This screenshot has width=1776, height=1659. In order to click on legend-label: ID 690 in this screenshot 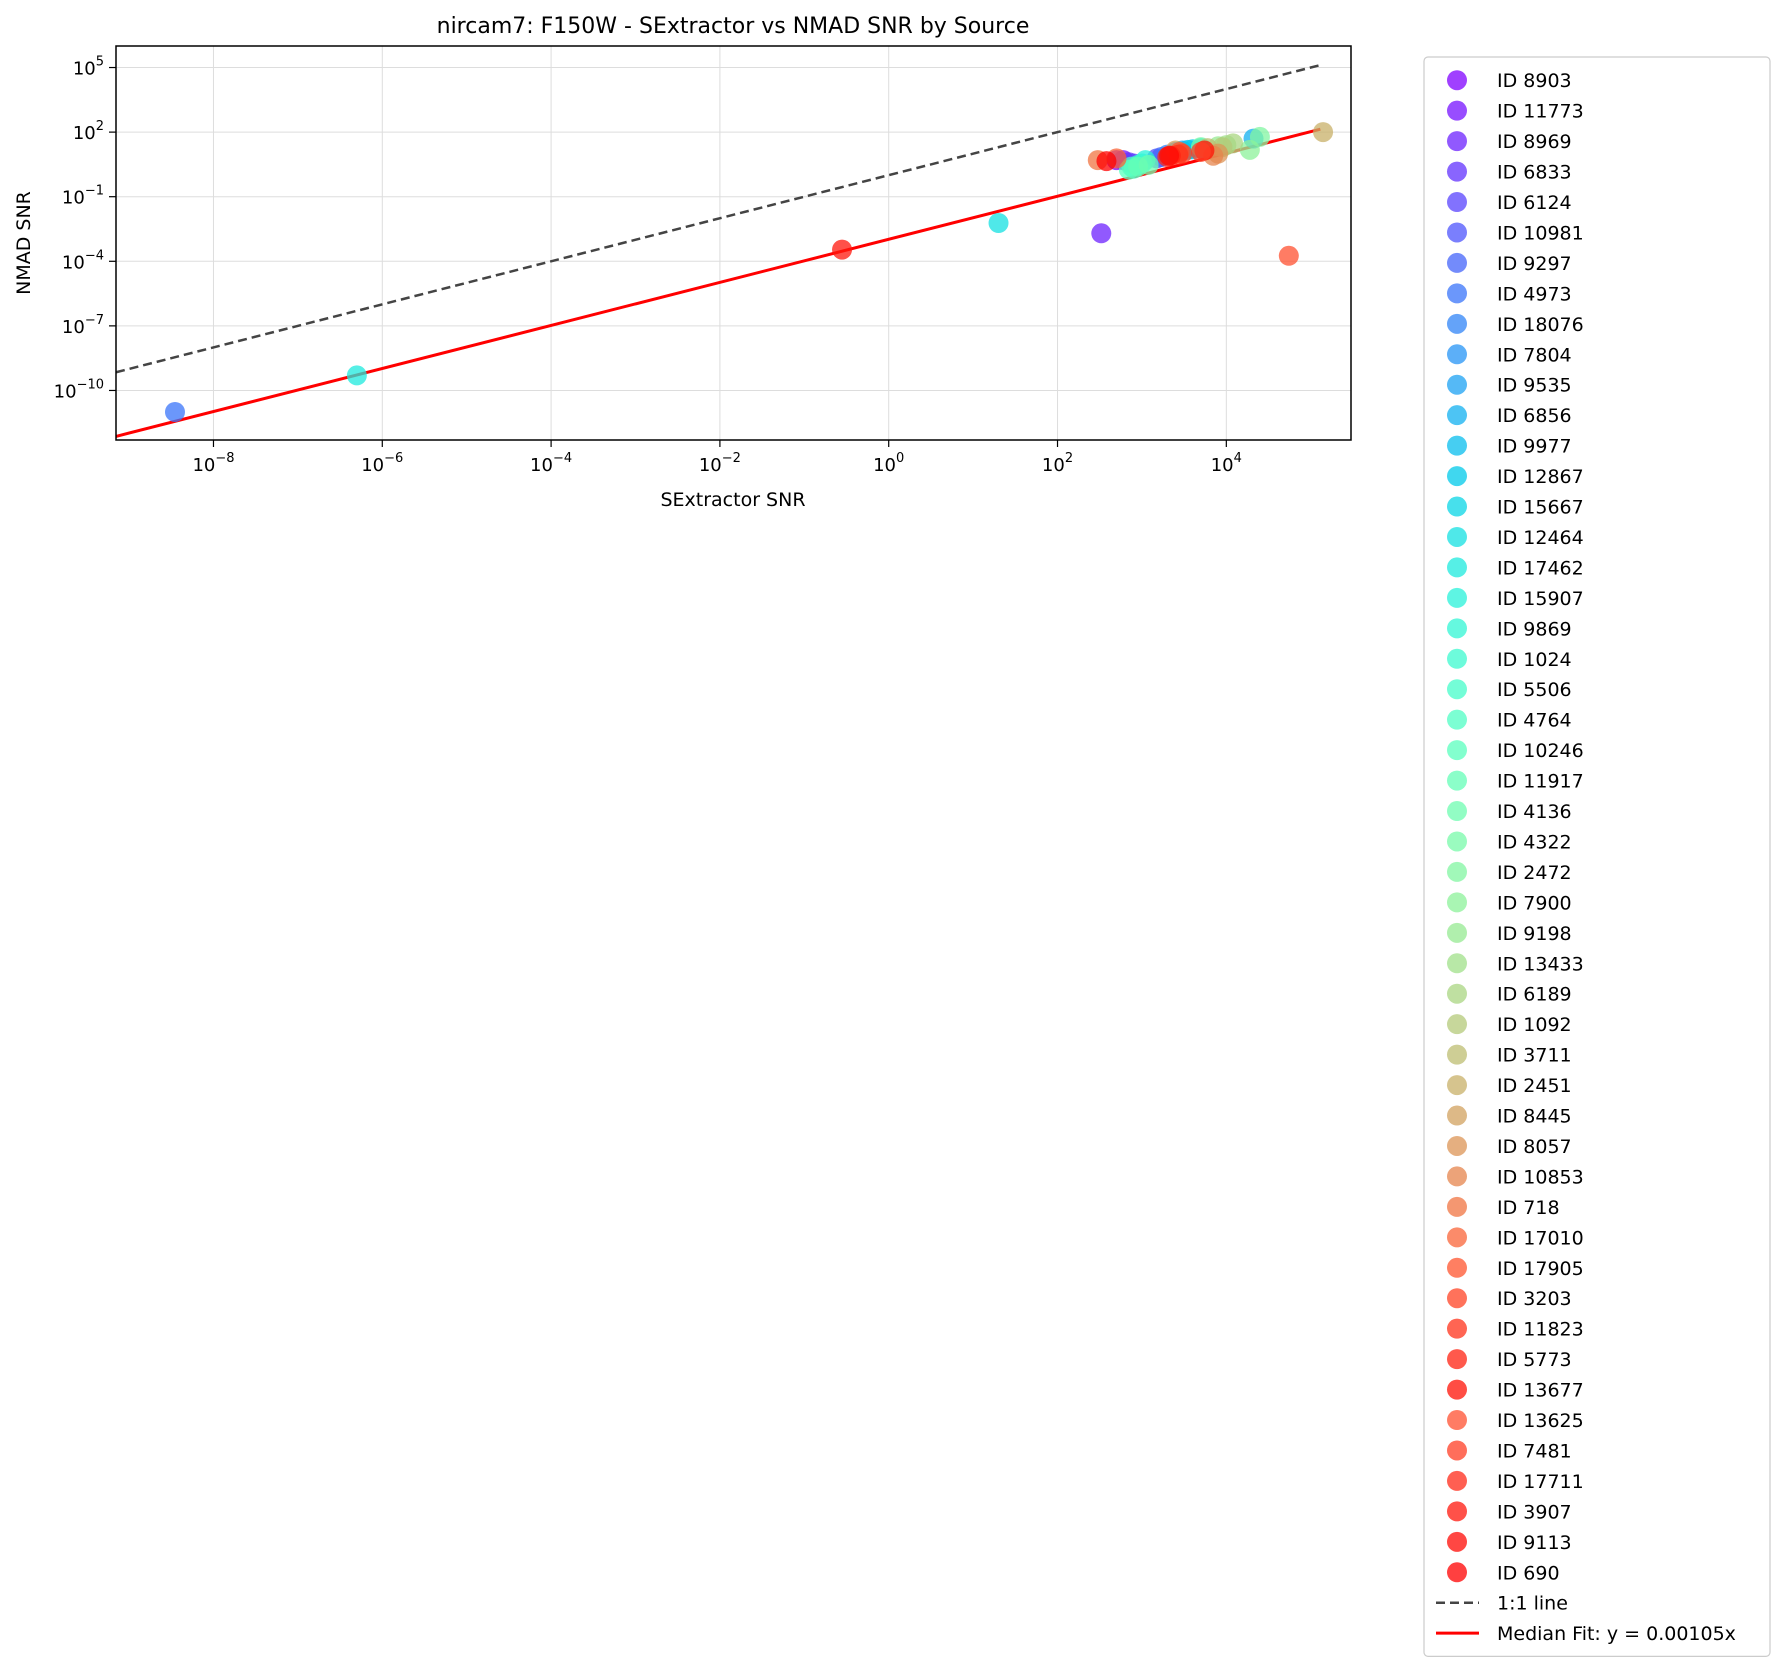, I will do `click(1528, 1573)`.